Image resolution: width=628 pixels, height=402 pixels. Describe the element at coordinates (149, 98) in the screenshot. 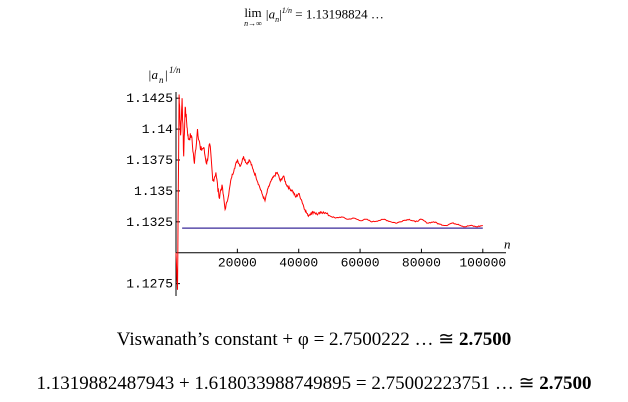

I see `y-tick-label: 1.1425` at that location.